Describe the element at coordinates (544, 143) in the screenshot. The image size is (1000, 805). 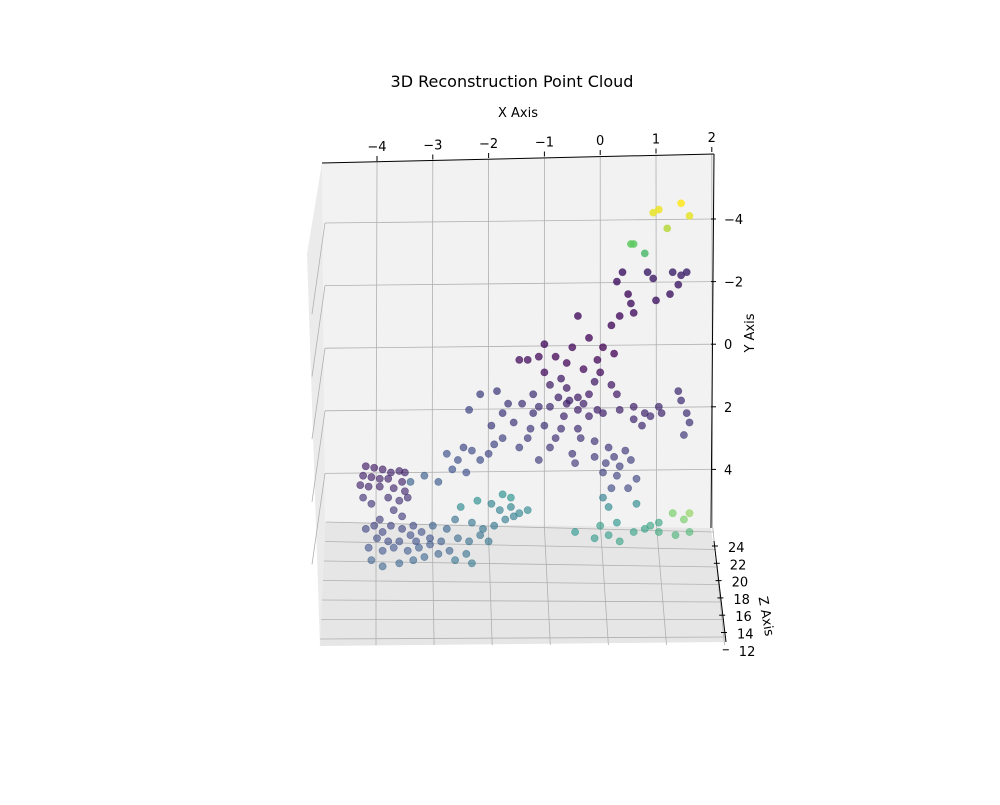
I see `x-tick-label: −1` at that location.